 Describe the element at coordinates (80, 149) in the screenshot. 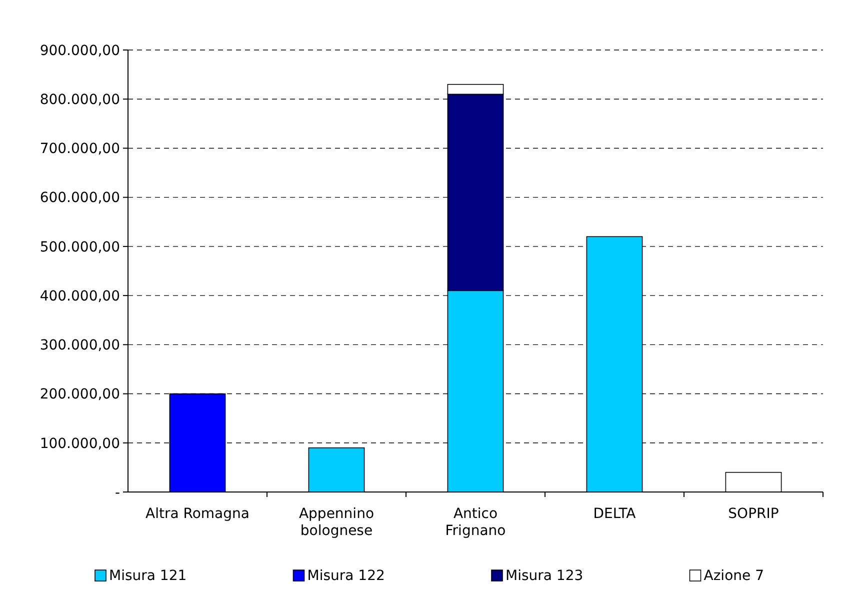

I see `y-tick-label: 700.000,00` at that location.